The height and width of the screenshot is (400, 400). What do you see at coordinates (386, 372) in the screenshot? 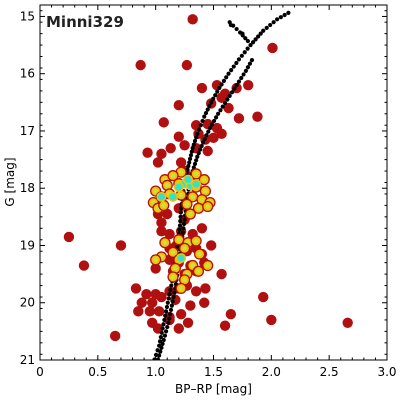
I see `x-tick-label: 3.0` at bounding box center [386, 372].